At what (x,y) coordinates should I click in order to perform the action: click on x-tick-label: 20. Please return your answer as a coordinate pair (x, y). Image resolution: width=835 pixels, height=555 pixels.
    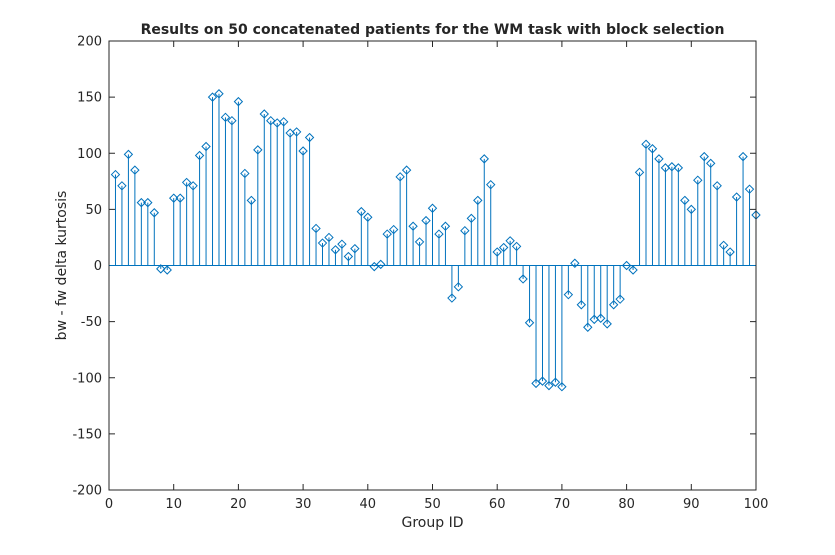
    Looking at the image, I should click on (238, 504).